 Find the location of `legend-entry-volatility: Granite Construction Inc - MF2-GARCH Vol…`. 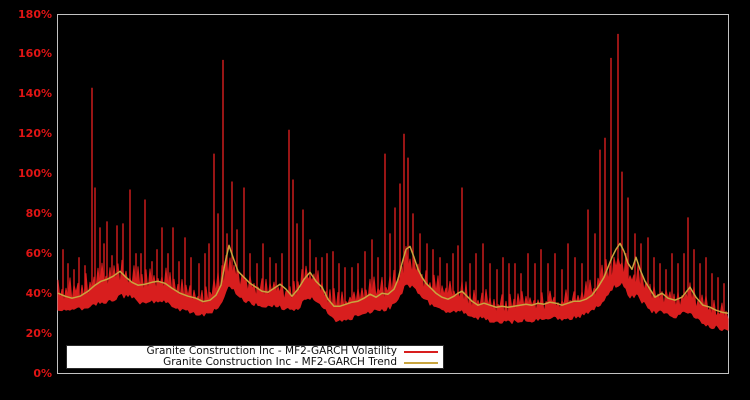

legend-entry-volatility: Granite Construction Inc - MF2-GARCH Vol… is located at coordinates (255, 351).